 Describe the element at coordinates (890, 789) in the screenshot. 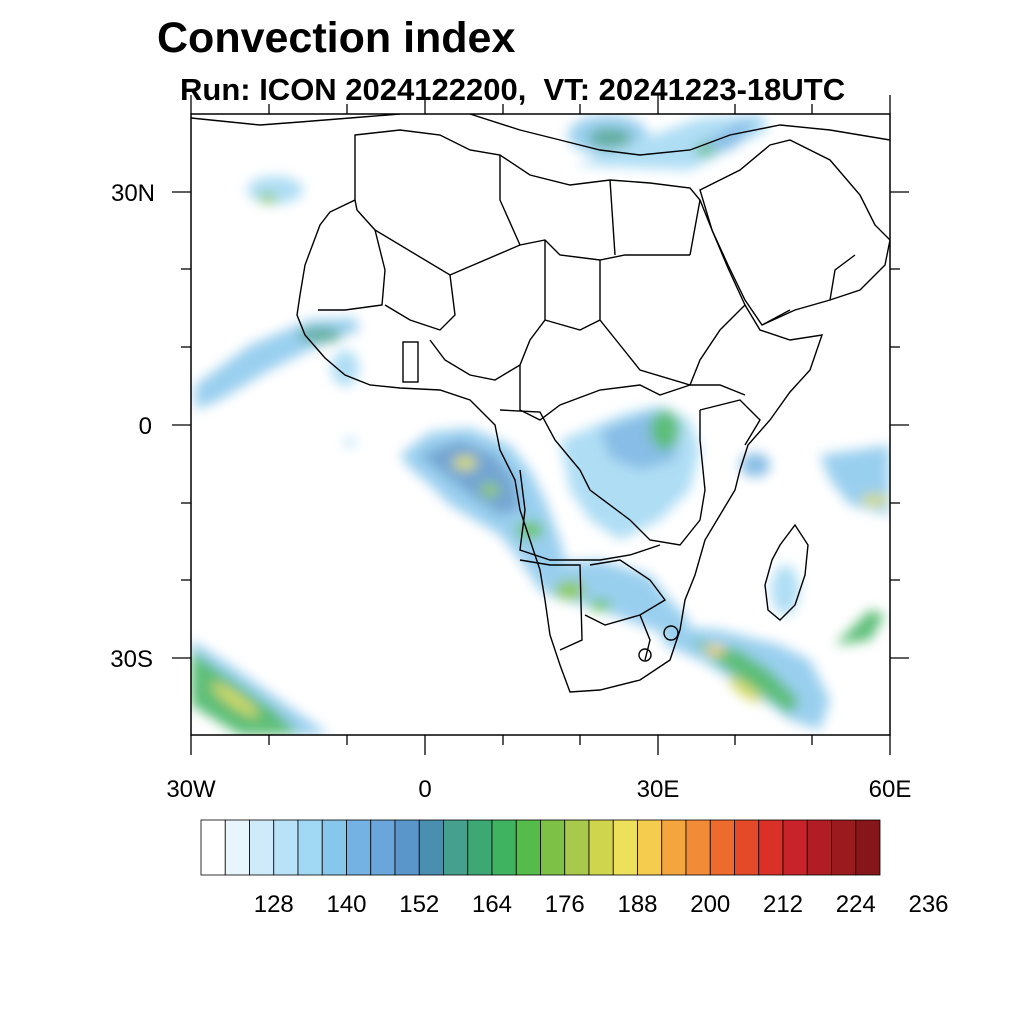

I see `lon-label-60e: 60E` at that location.